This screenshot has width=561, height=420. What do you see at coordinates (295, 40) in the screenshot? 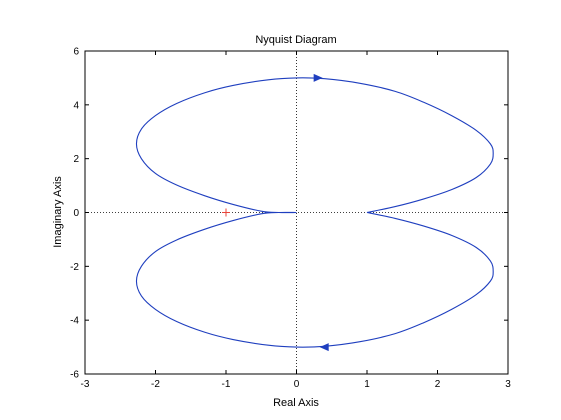
I see `chart-title: Nyquist Diagram` at bounding box center [295, 40].